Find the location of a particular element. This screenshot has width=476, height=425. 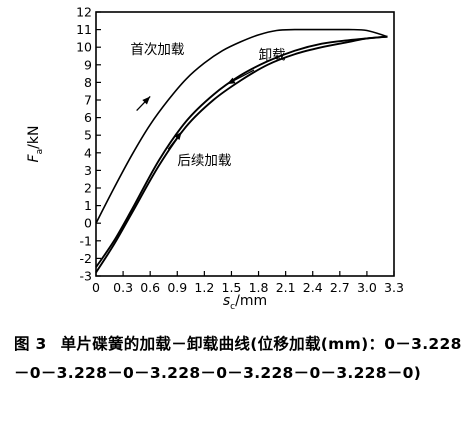

annotation-label: 首次加载 is located at coordinates (157, 50).